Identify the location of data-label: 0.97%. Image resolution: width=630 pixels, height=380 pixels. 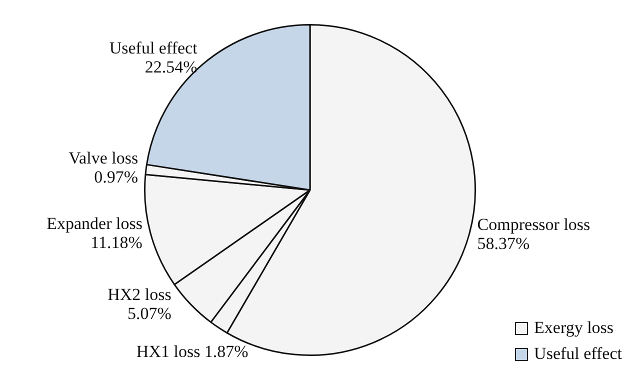
(116, 177).